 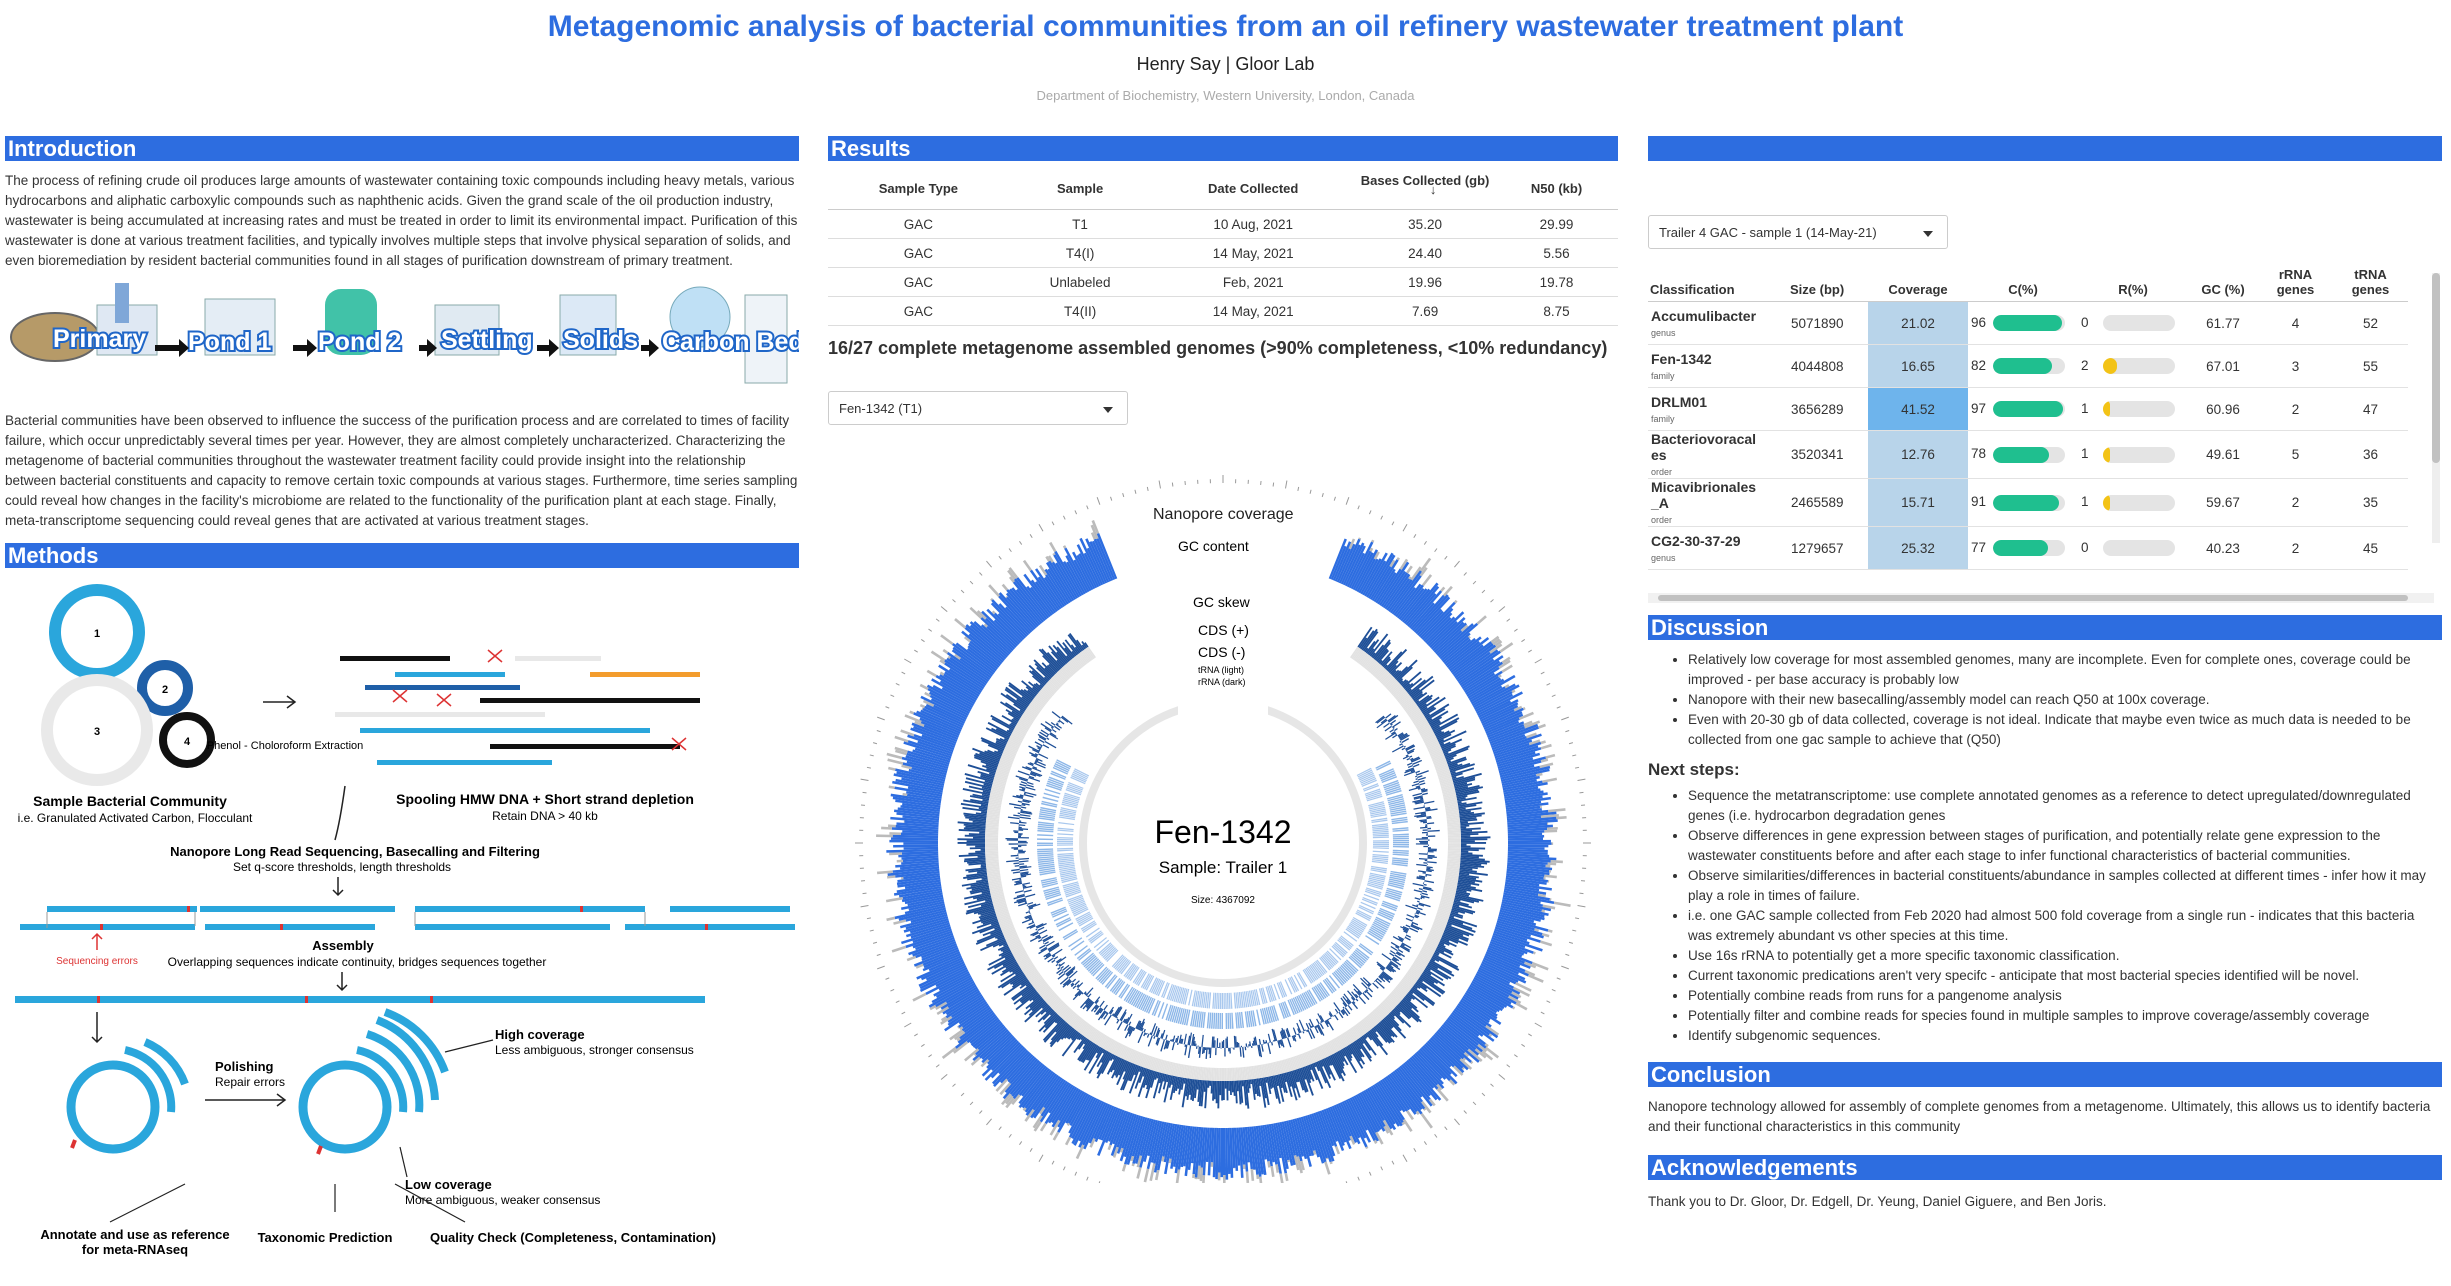 What do you see at coordinates (113, 1107) in the screenshot?
I see `contig-circle` at bounding box center [113, 1107].